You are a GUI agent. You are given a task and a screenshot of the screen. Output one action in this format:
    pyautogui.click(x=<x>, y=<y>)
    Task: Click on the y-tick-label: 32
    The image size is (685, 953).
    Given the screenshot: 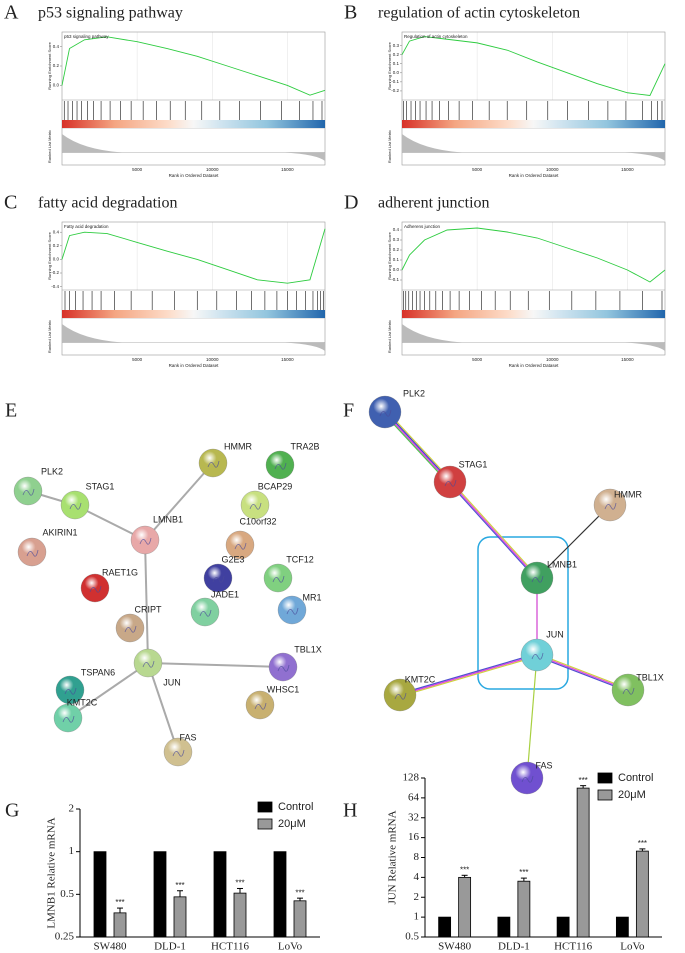 What is the action you would take?
    pyautogui.click(x=413, y=817)
    